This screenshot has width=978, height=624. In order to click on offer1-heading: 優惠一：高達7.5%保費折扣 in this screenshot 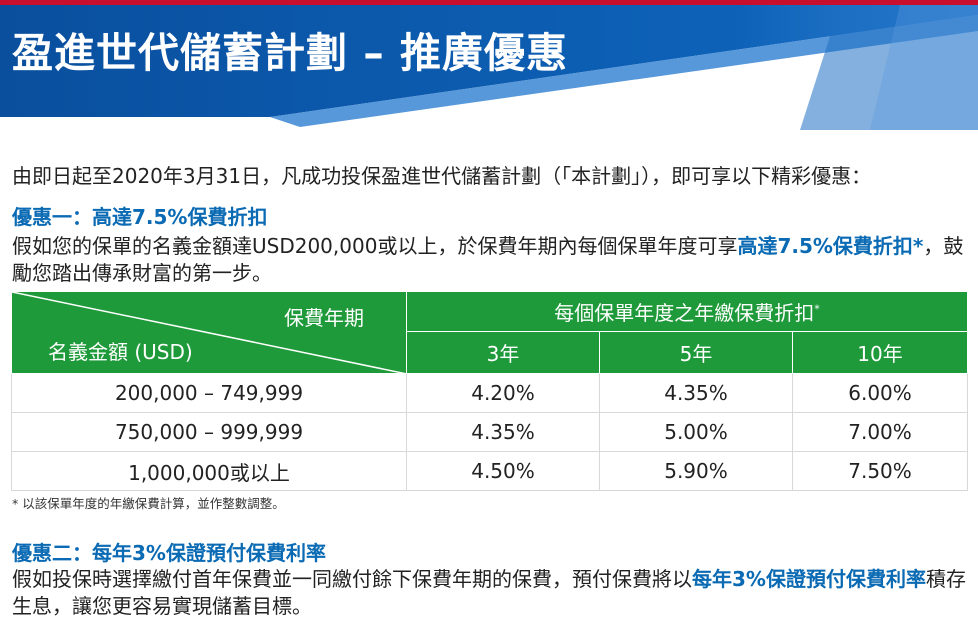, I will do `click(140, 217)`.